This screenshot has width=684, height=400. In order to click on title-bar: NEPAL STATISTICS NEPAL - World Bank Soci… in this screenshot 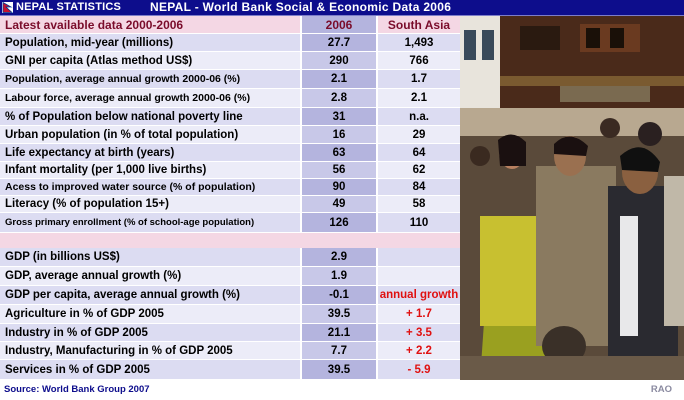, I will do `click(342, 8)`.